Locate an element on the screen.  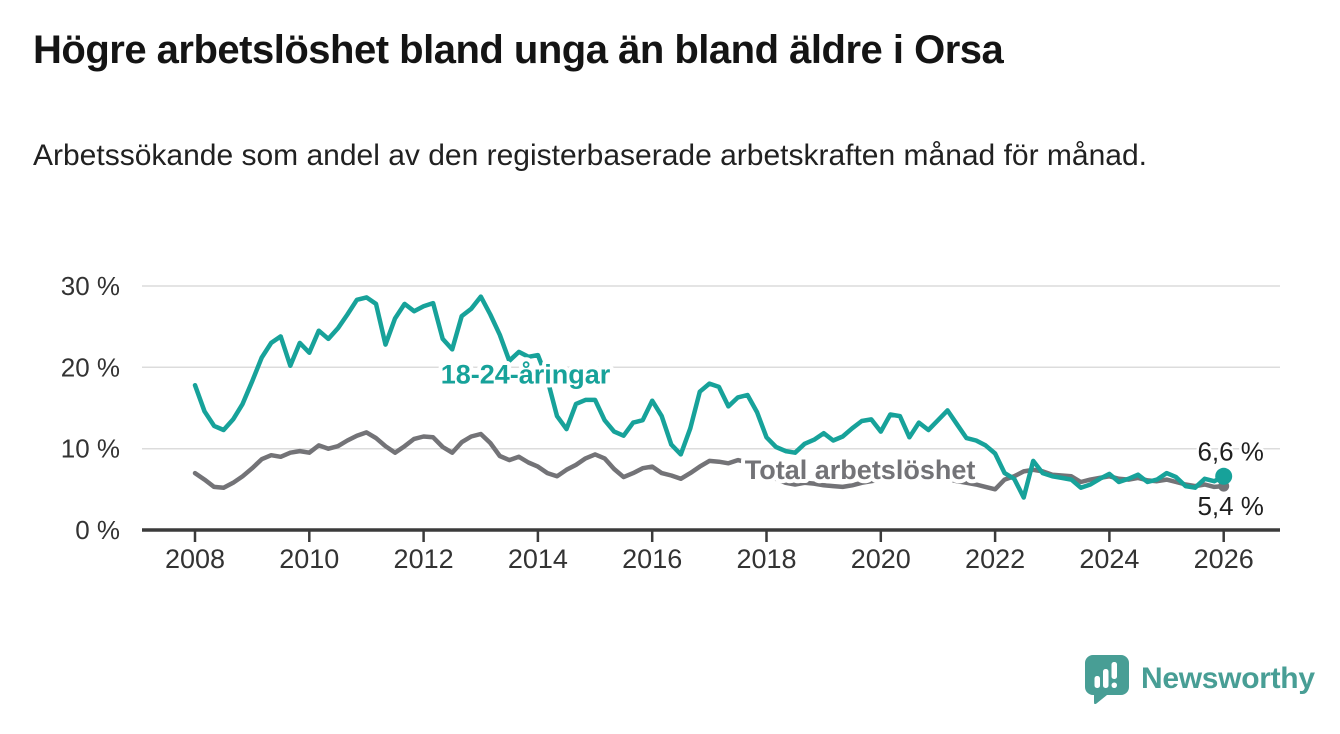
y-tick-label: 30 % is located at coordinates (90, 286).